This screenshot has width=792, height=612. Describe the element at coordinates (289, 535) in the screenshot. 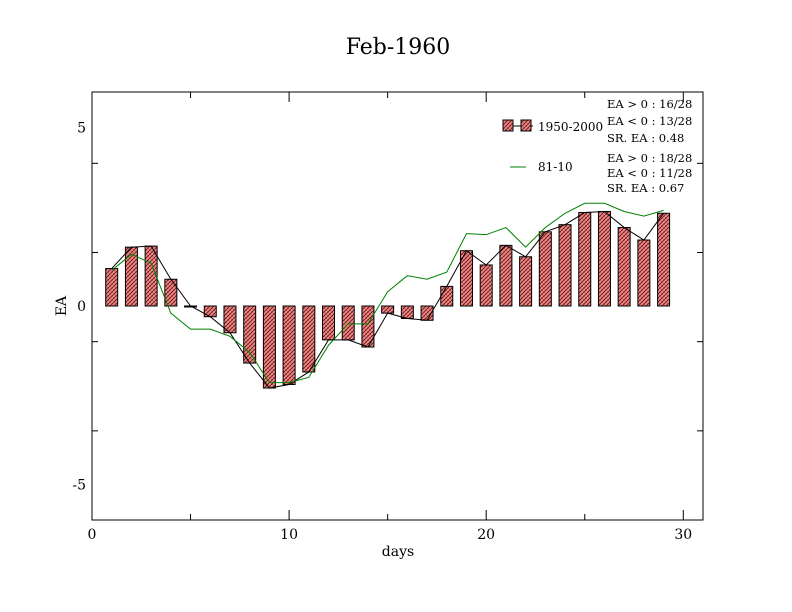

I see `x-tick-label: 10` at that location.